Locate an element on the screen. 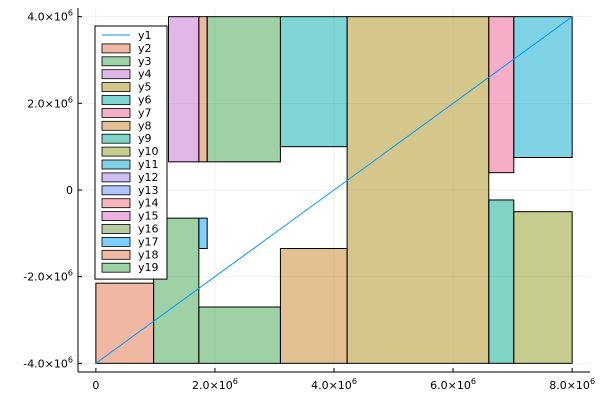 The image size is (600, 400). legend-label-y10: y10 is located at coordinates (148, 151).